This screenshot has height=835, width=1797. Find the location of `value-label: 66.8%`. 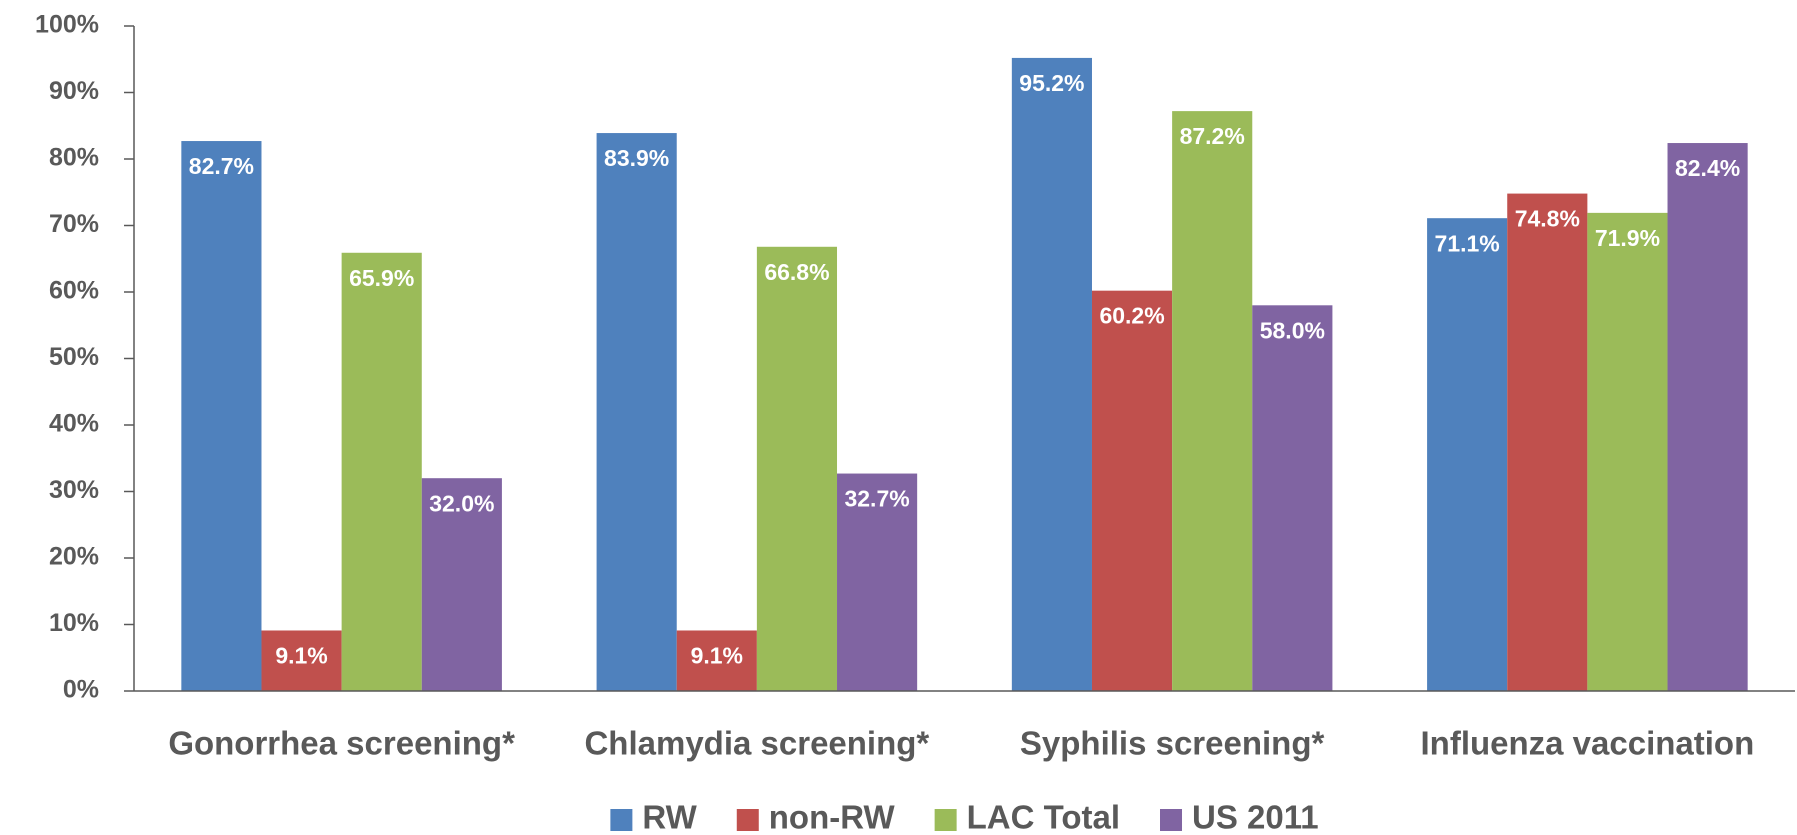

value-label: 66.8% is located at coordinates (796, 272).